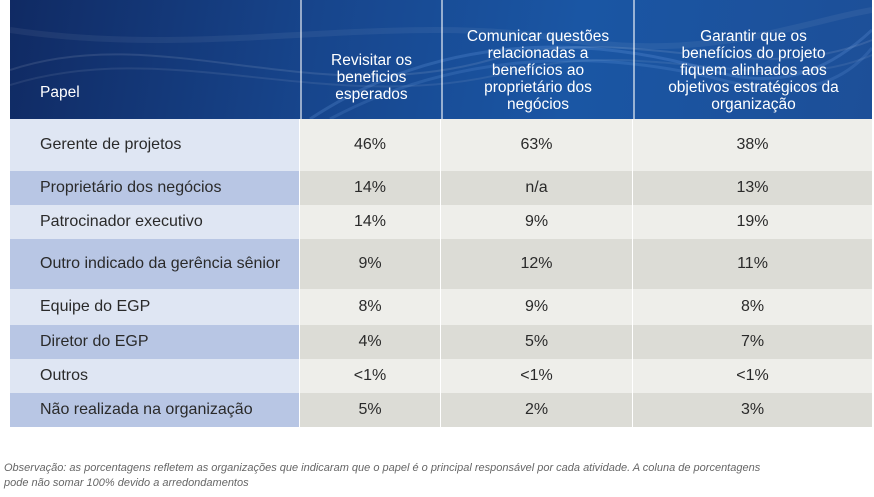 The width and height of the screenshot is (874, 497). Describe the element at coordinates (538, 36) in the screenshot. I see `header-line: Comunicar questões` at that location.